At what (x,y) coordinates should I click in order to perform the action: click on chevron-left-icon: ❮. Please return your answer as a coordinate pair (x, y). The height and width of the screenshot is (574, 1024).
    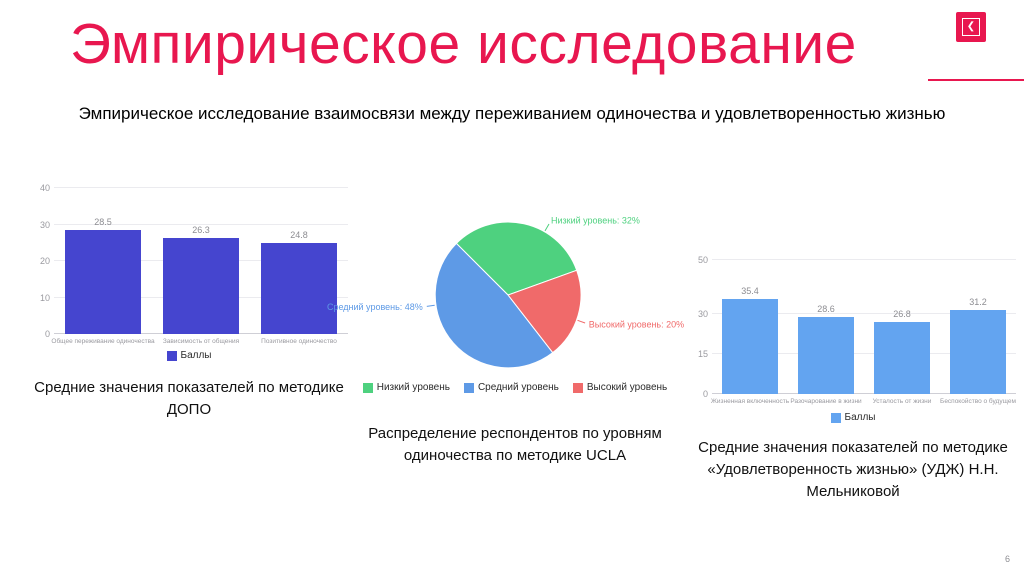
    Looking at the image, I should click on (971, 27).